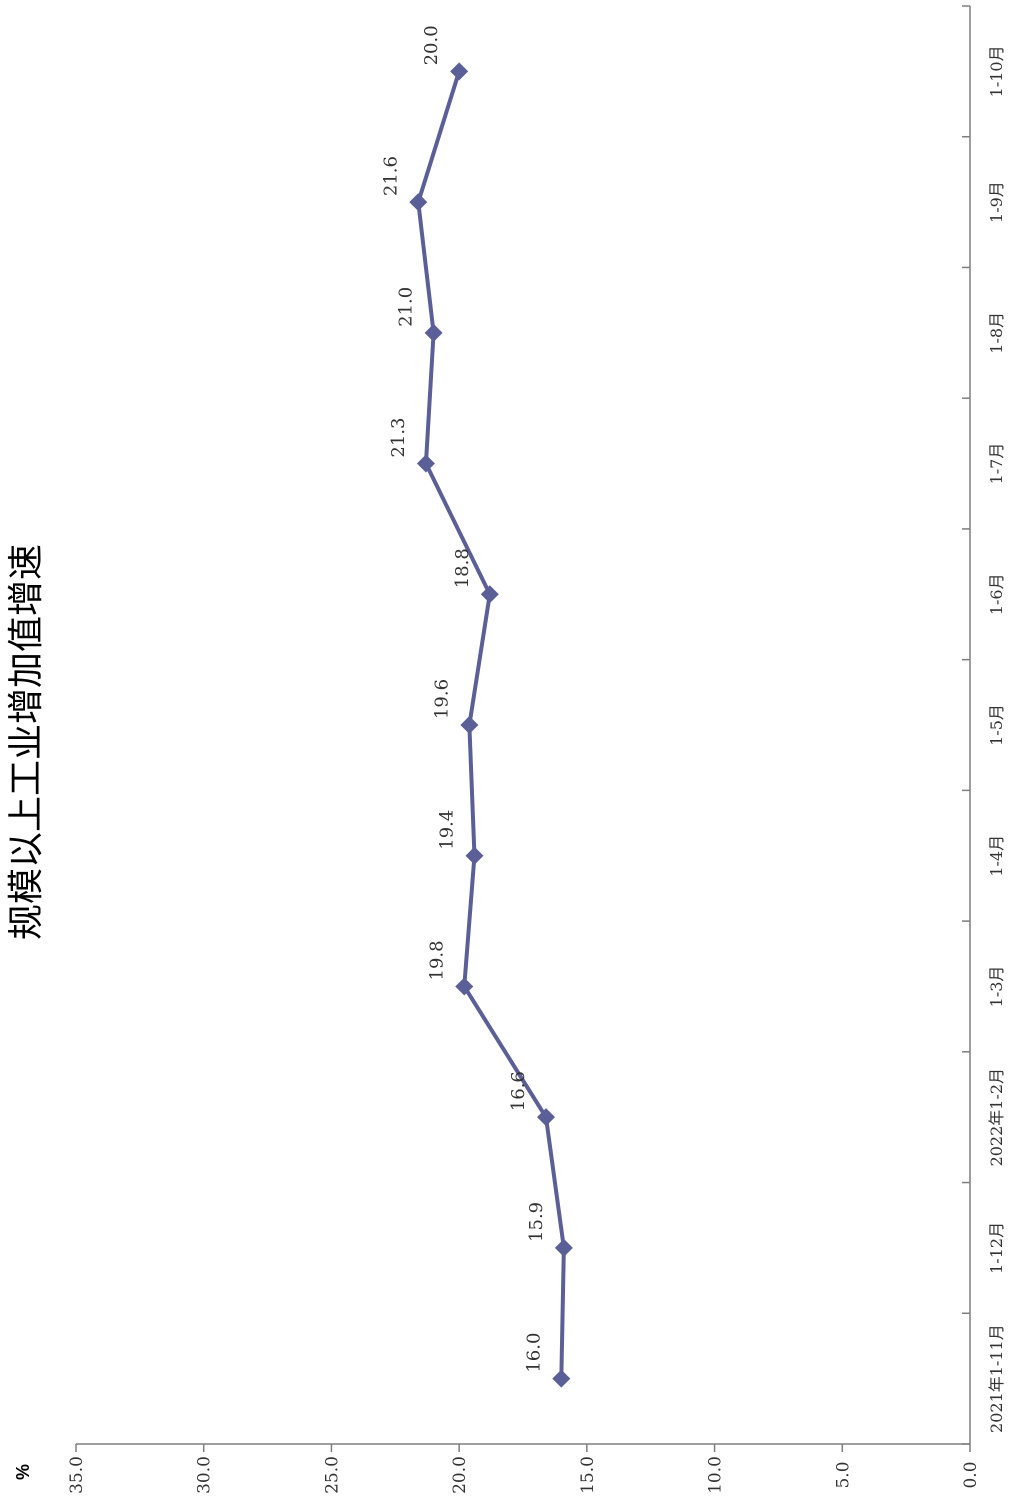 The height and width of the screenshot is (1512, 1011). I want to click on data-label: 21.6, so click(390, 176).